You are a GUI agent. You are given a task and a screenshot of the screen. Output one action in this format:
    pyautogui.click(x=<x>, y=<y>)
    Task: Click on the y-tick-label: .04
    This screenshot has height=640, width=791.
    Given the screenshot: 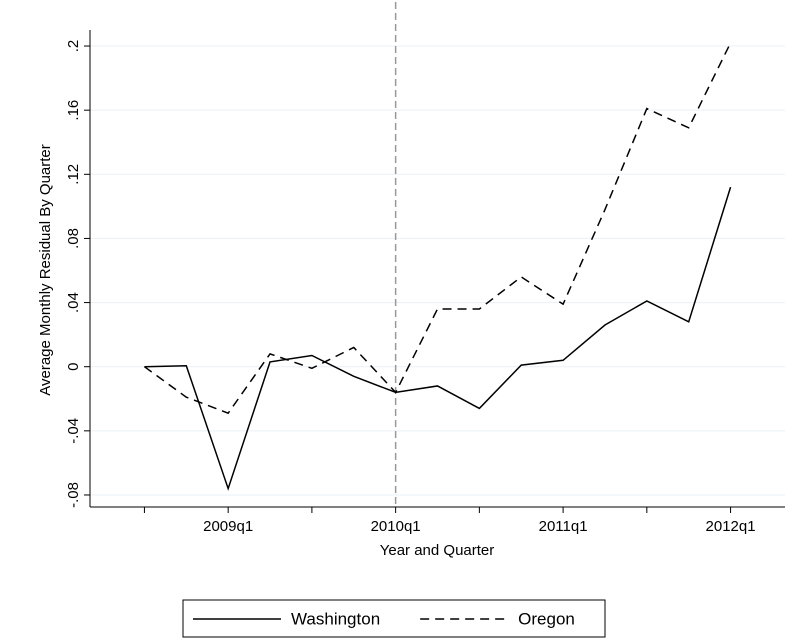 What is the action you would take?
    pyautogui.click(x=73, y=302)
    